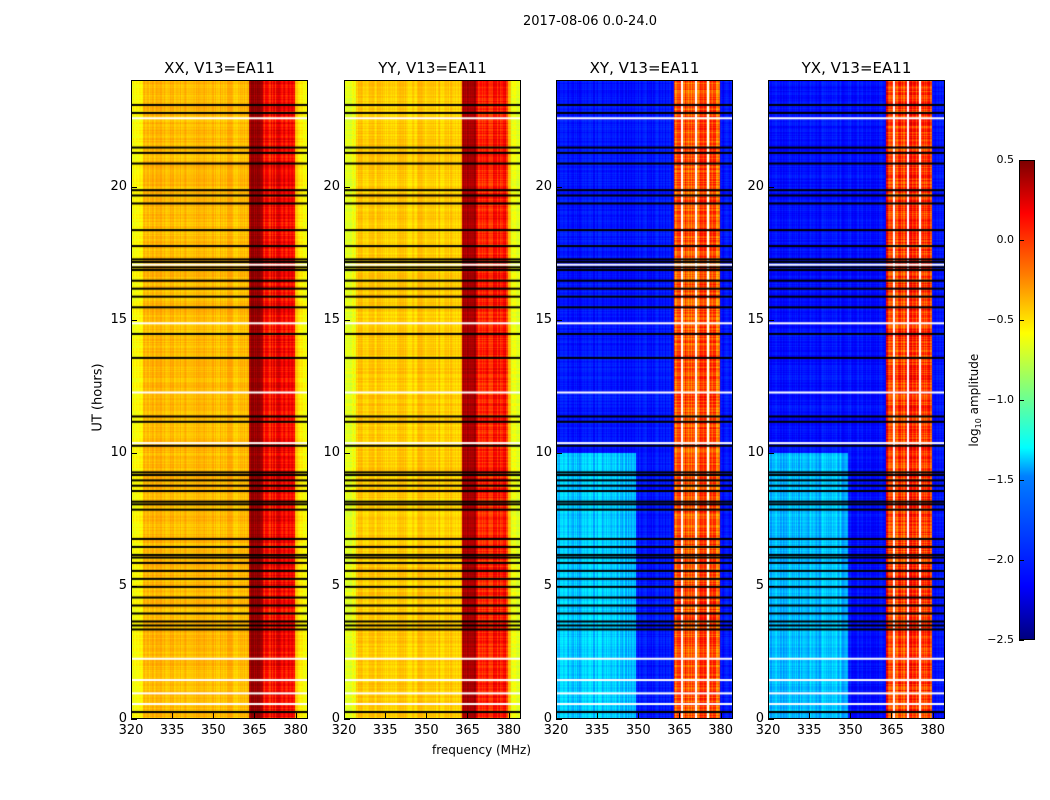  What do you see at coordinates (1000, 399) in the screenshot?
I see `colorbar-tick-label: −1.0` at bounding box center [1000, 399].